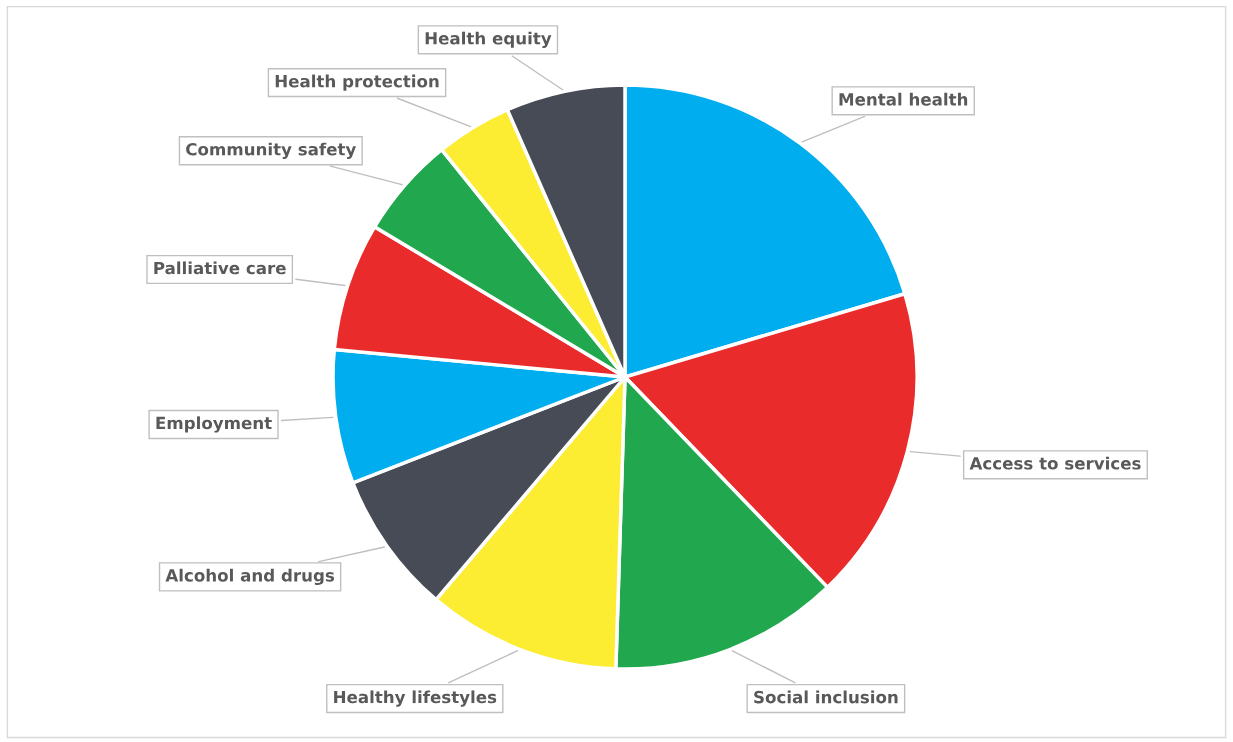  Describe the element at coordinates (1055, 463) in the screenshot. I see `slice-label: Access to services` at that location.